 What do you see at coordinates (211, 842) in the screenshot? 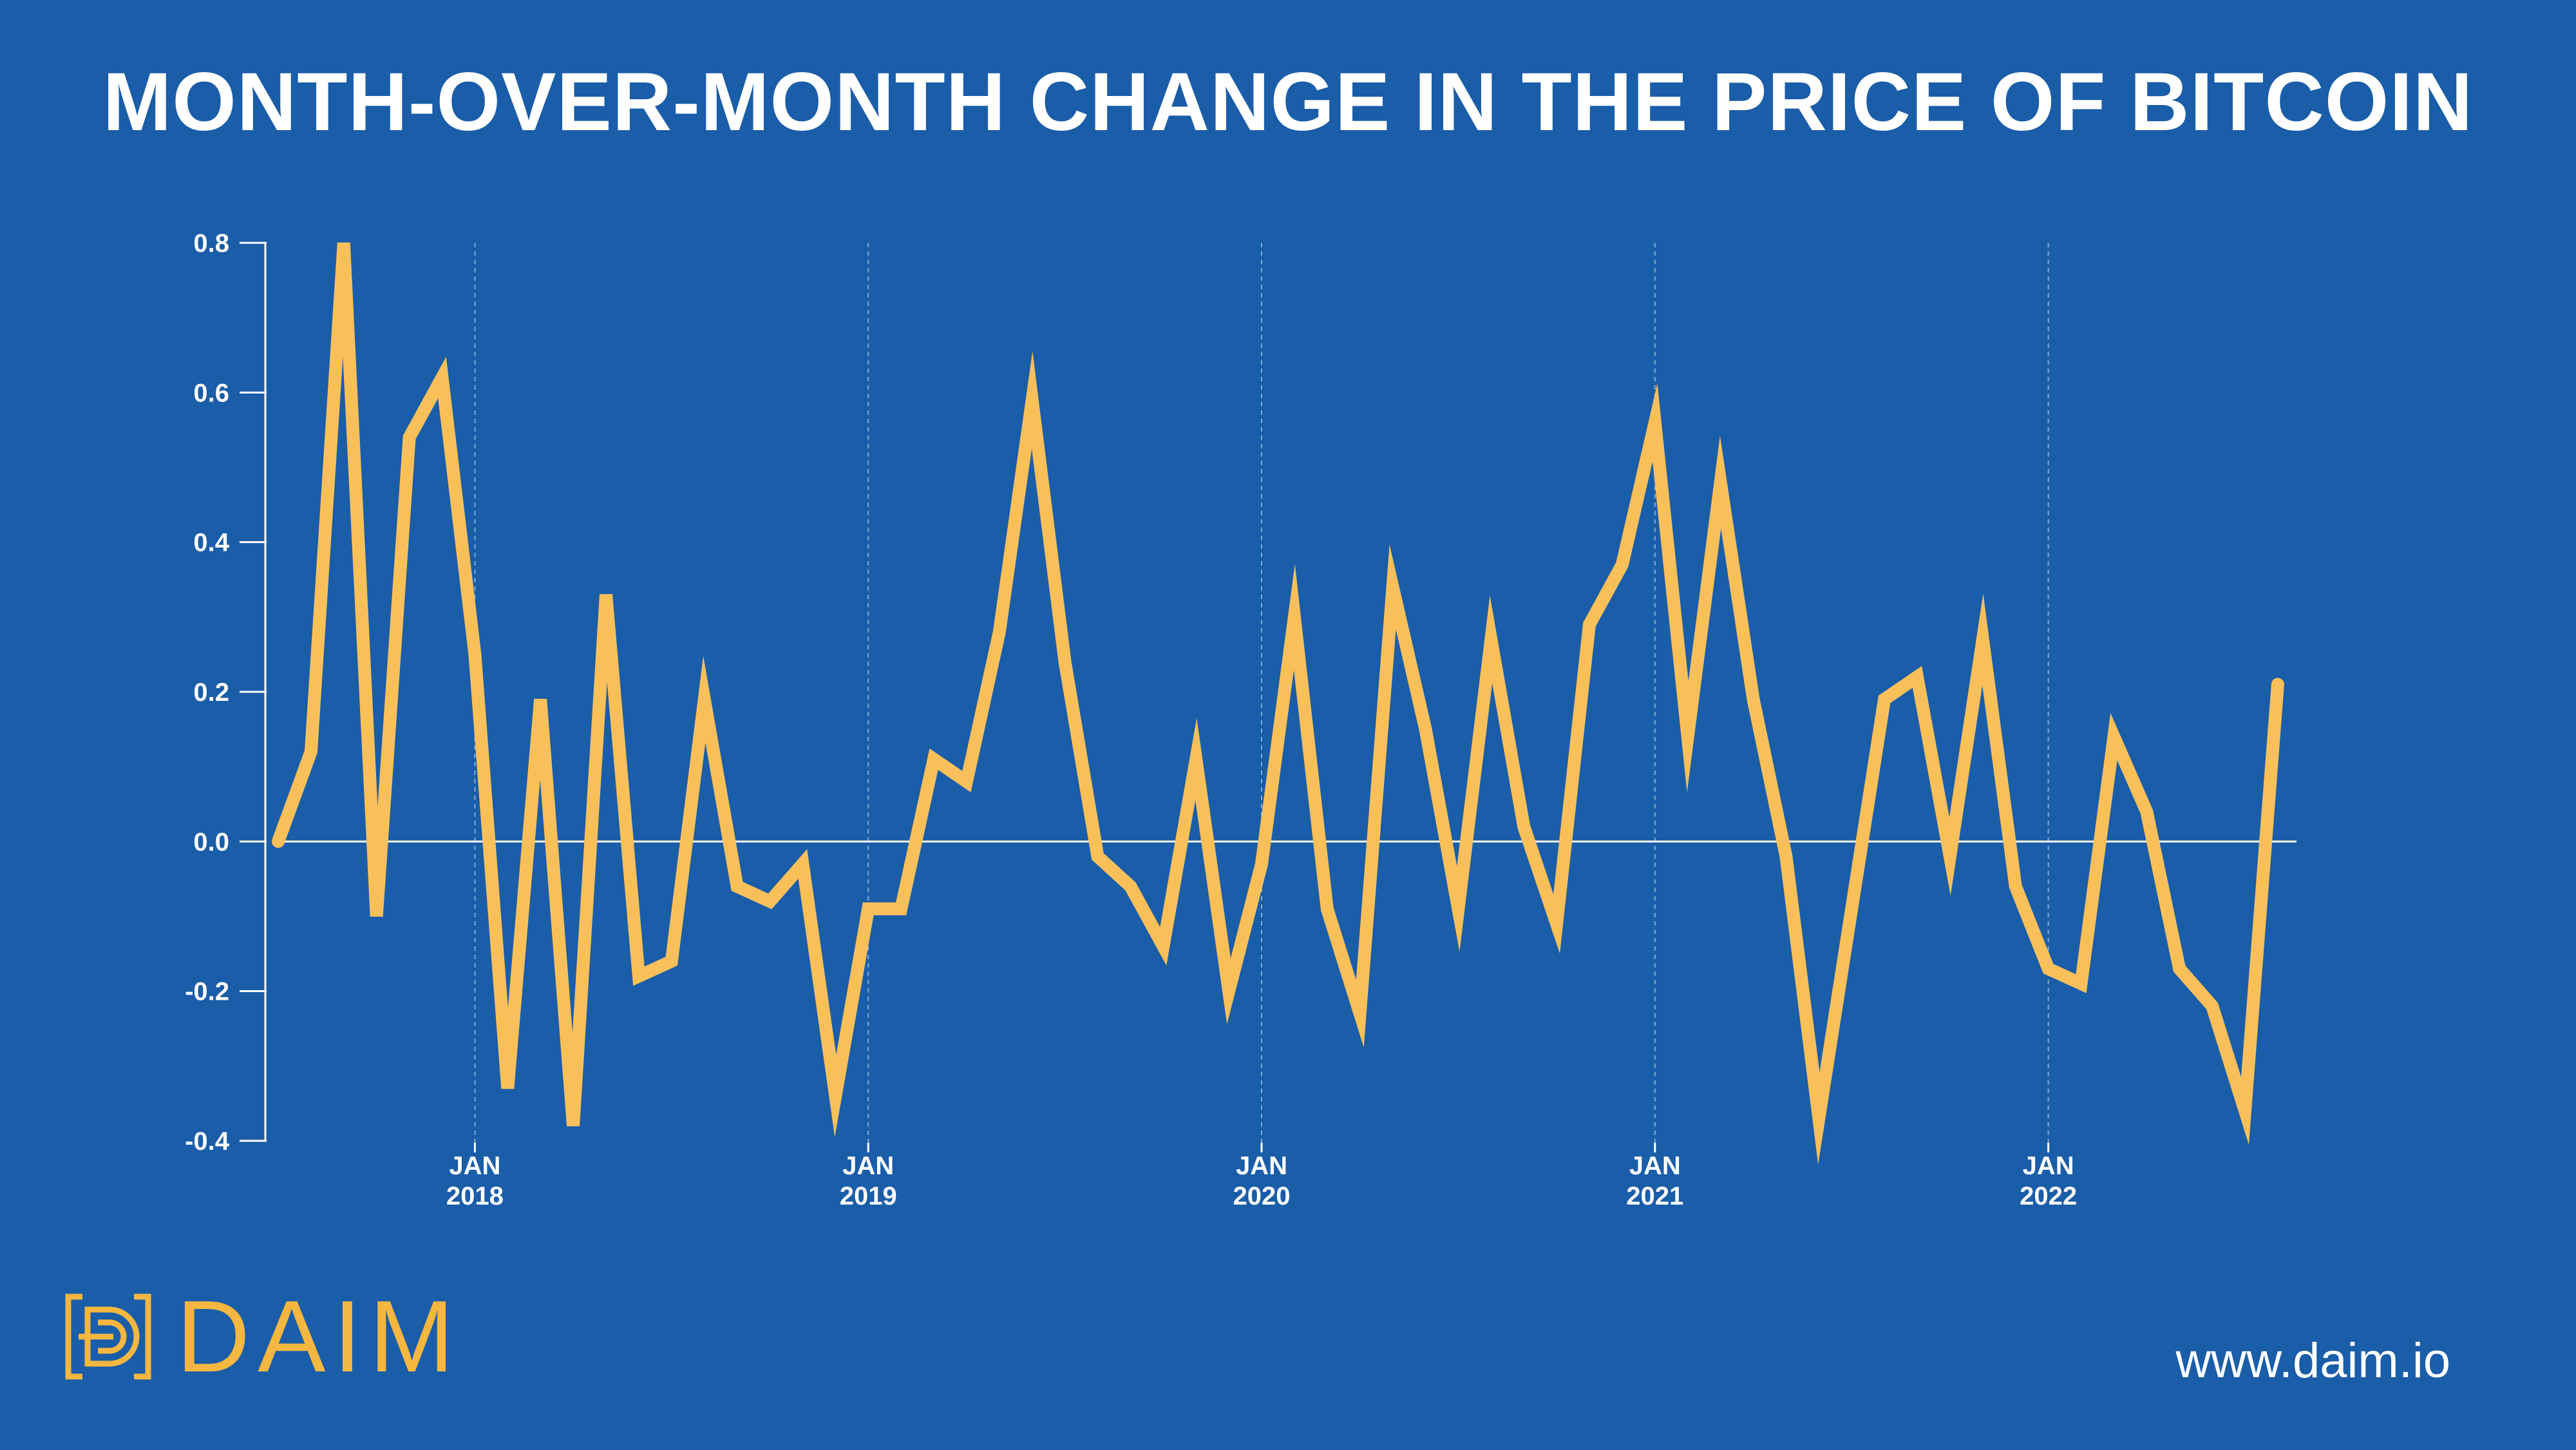
I see `y-tick-label: 0.0` at bounding box center [211, 842].